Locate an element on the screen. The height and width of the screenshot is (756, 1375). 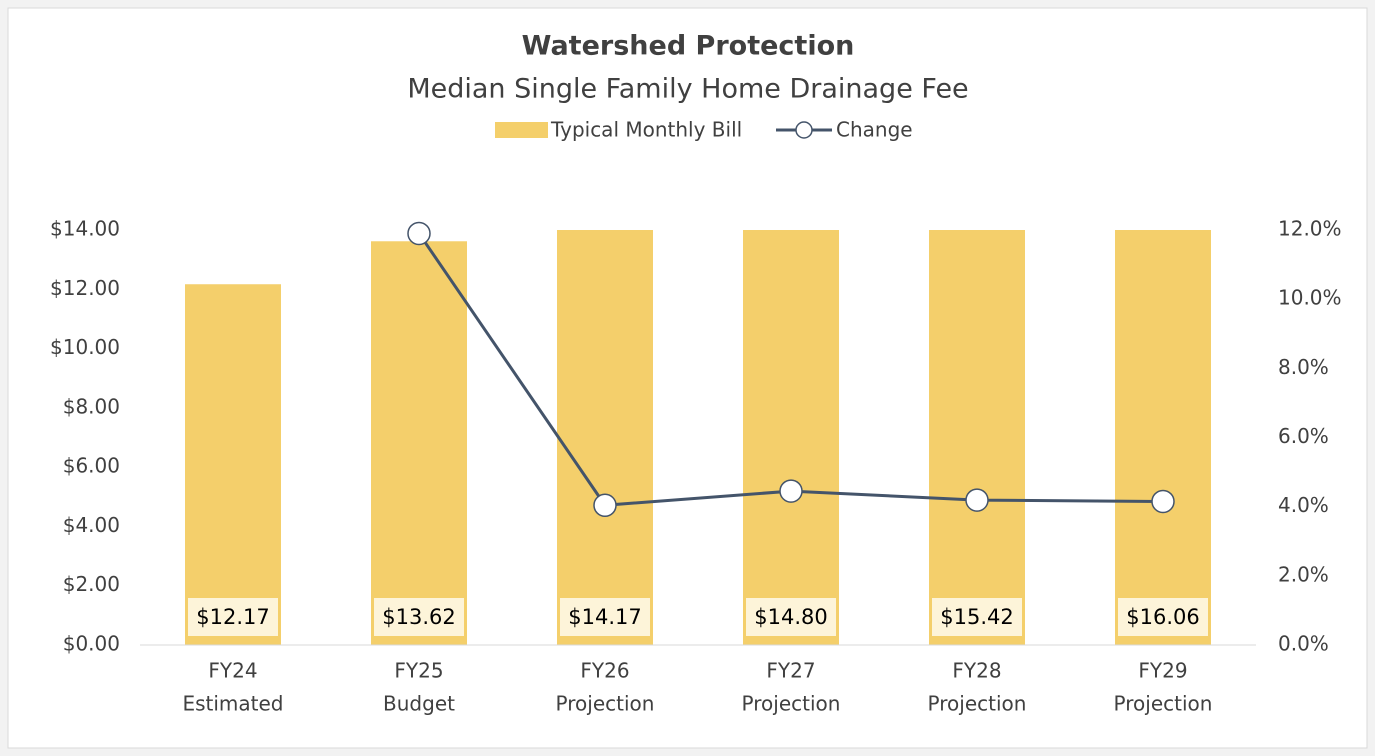
value-label: $14.80 is located at coordinates (790, 617).